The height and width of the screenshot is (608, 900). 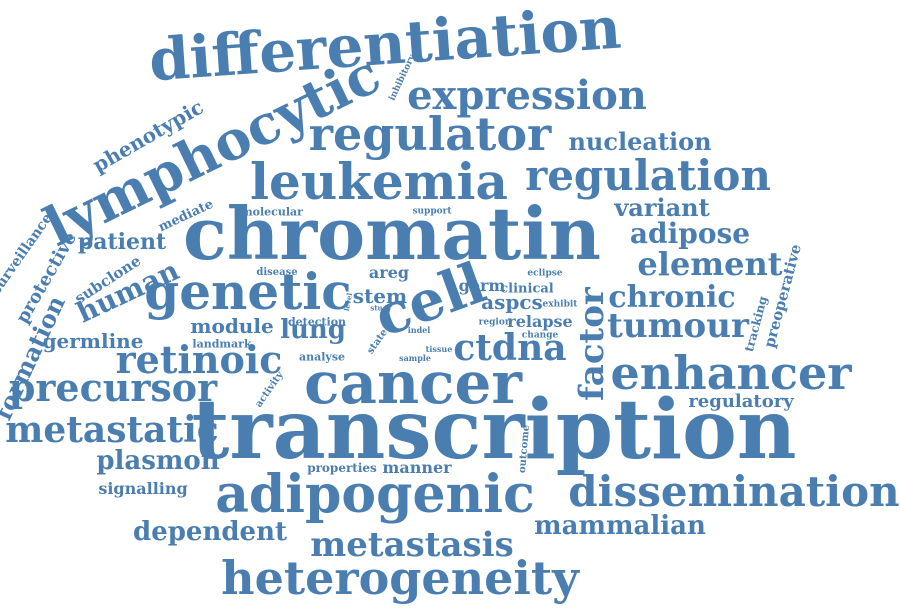 I want to click on word-aspcs: aspcs, so click(x=512, y=302).